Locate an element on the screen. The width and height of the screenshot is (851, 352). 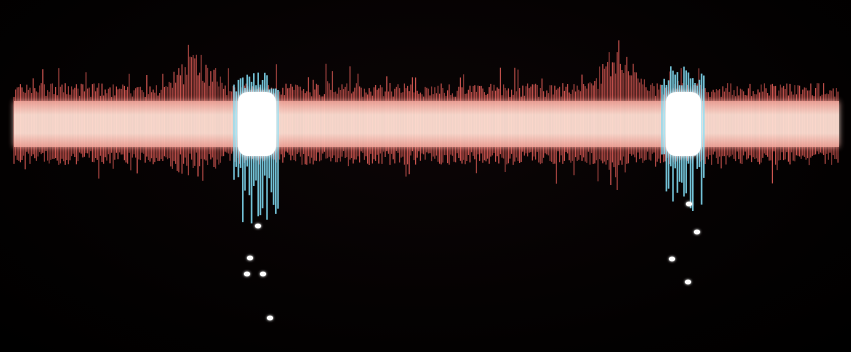
signal-band is located at coordinates (426, 124).